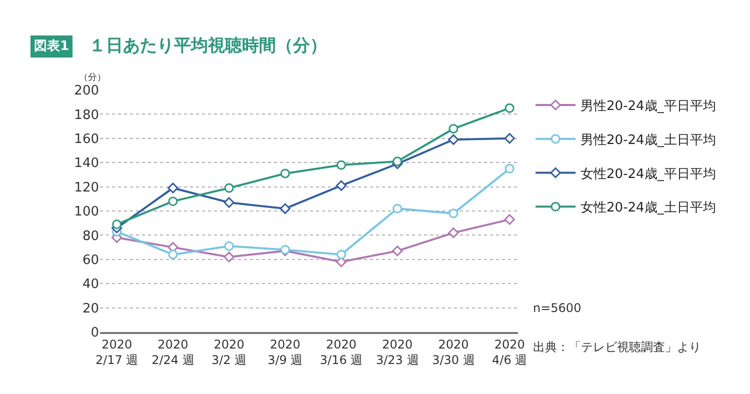  I want to click on source-note: 出典：「テレビ視聴調査」より, so click(617, 347).